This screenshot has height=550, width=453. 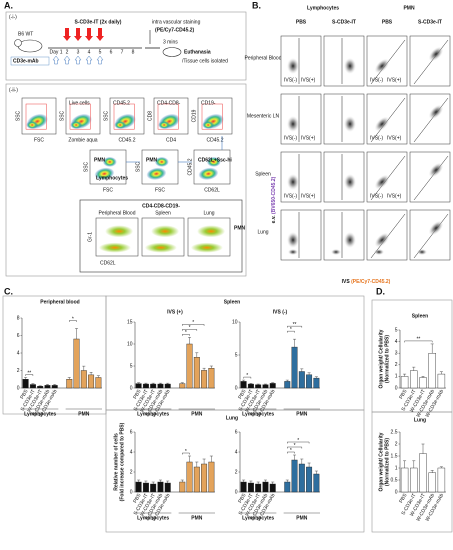 I want to click on axis-label: CD45.2, so click(x=190, y=166).